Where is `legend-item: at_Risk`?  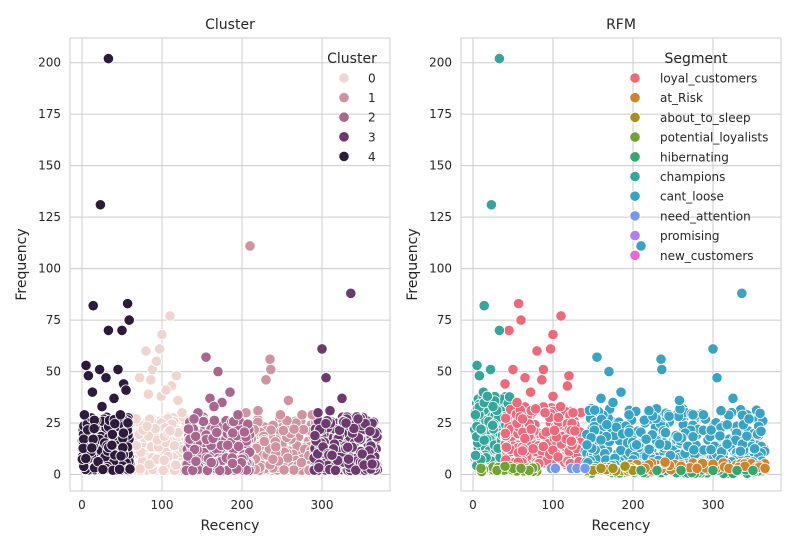 legend-item: at_Risk is located at coordinates (666, 98).